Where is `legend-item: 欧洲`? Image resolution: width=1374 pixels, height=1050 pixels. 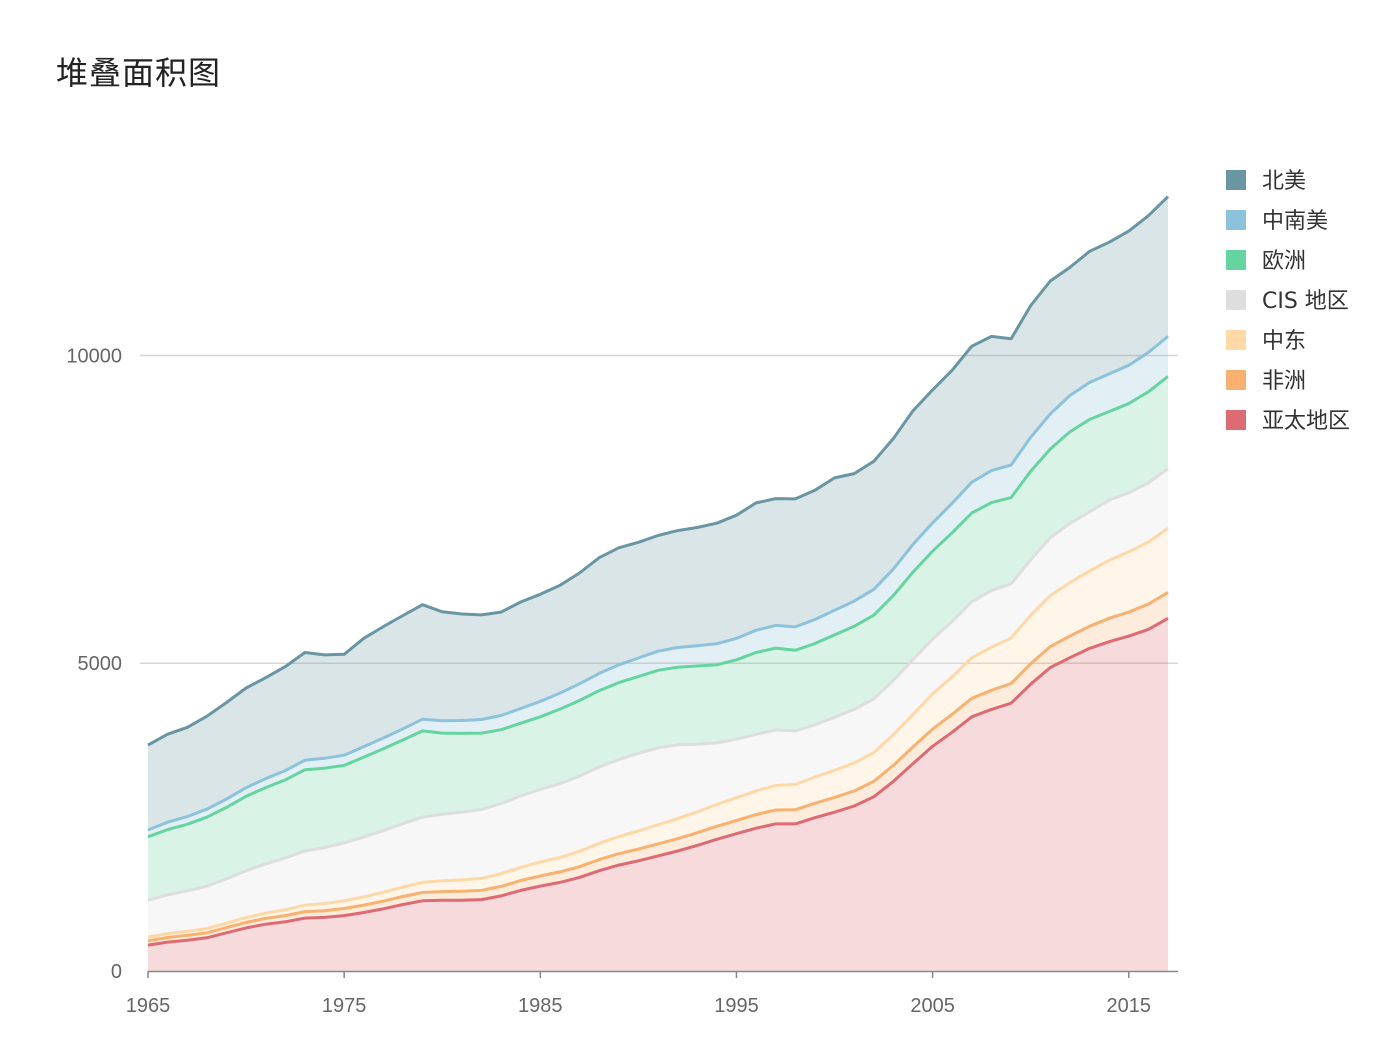
legend-item: 欧洲 is located at coordinates (1266, 261).